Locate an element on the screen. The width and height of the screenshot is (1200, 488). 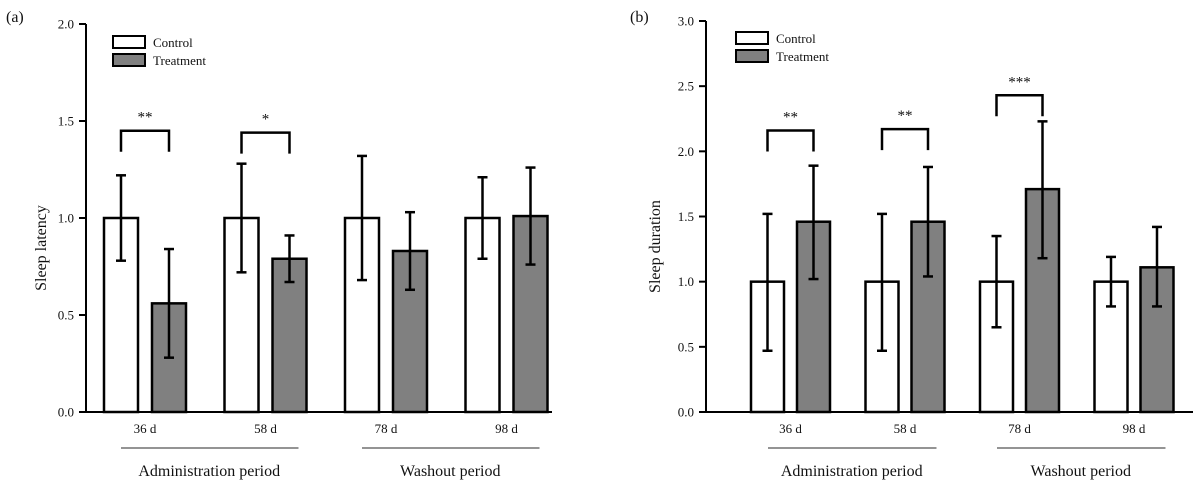
y-axis-title: Sleep latency is located at coordinates (41, 248).